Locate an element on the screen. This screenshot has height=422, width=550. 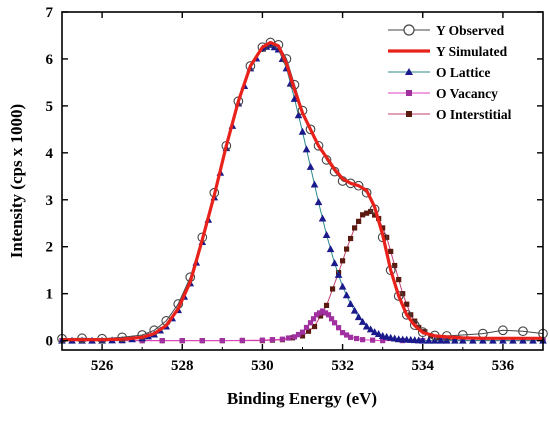
y-tick-label: 2 is located at coordinates (50, 248).